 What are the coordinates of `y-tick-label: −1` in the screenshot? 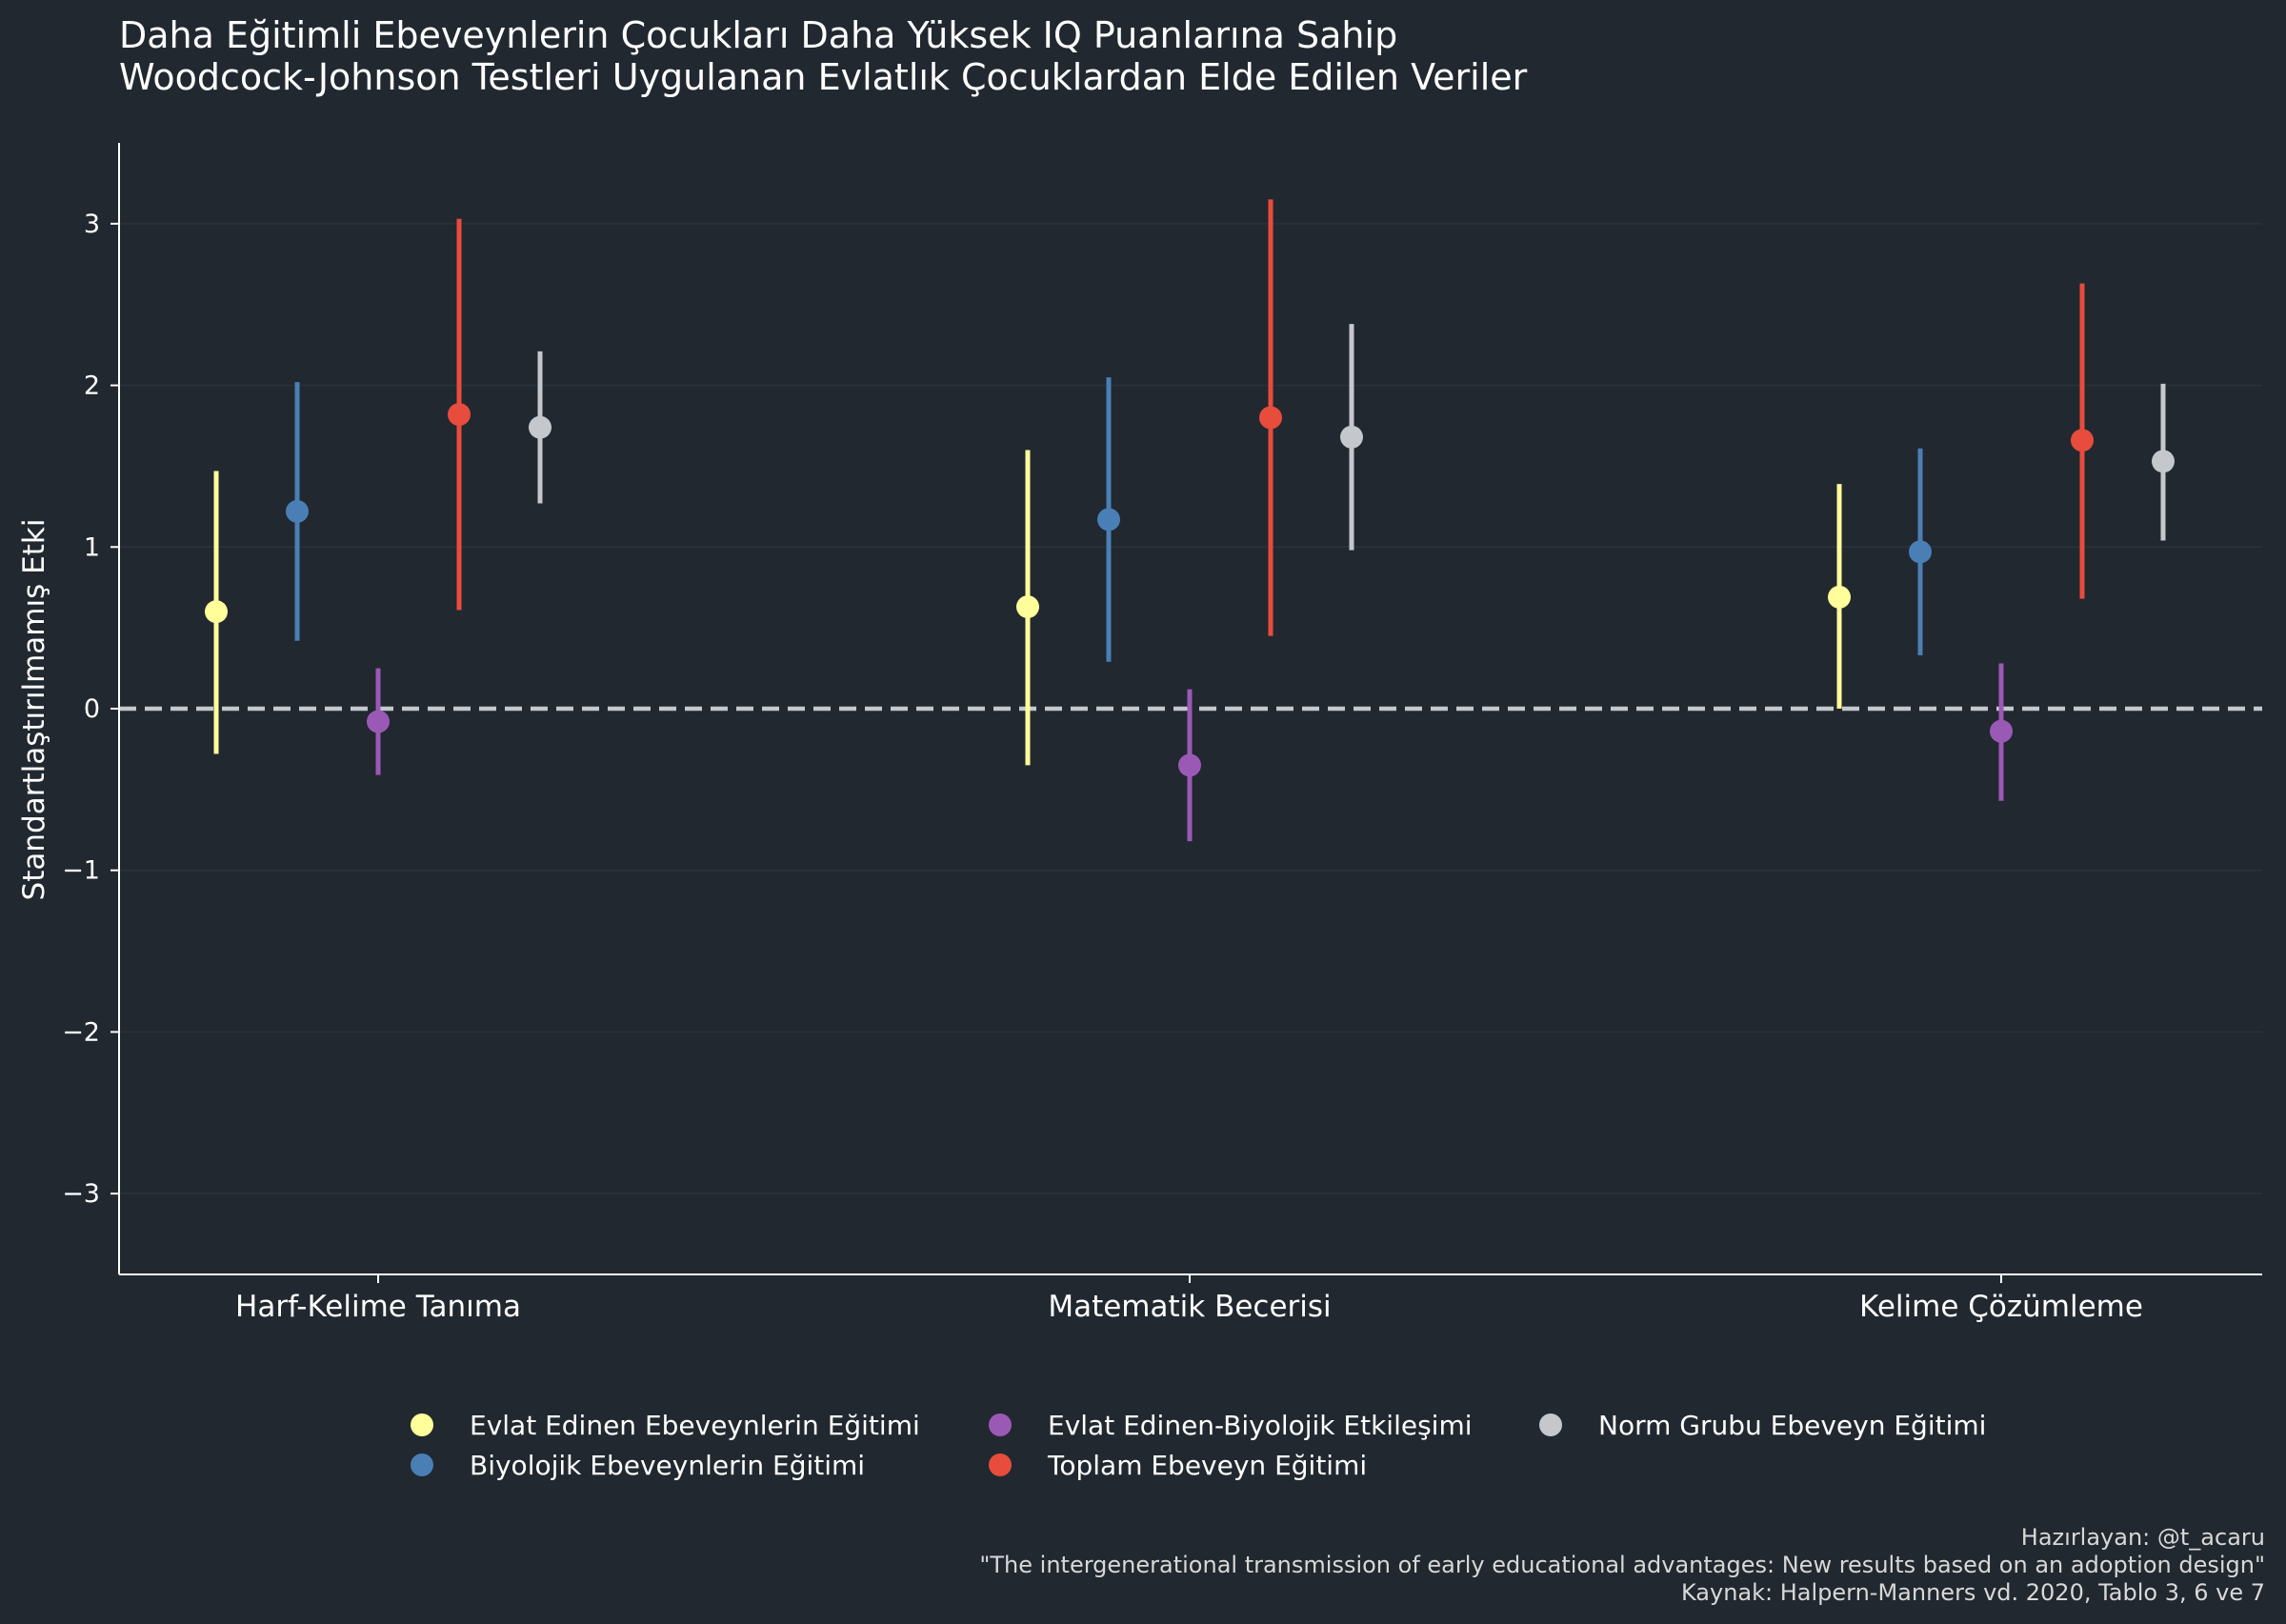 It's located at (81, 871).